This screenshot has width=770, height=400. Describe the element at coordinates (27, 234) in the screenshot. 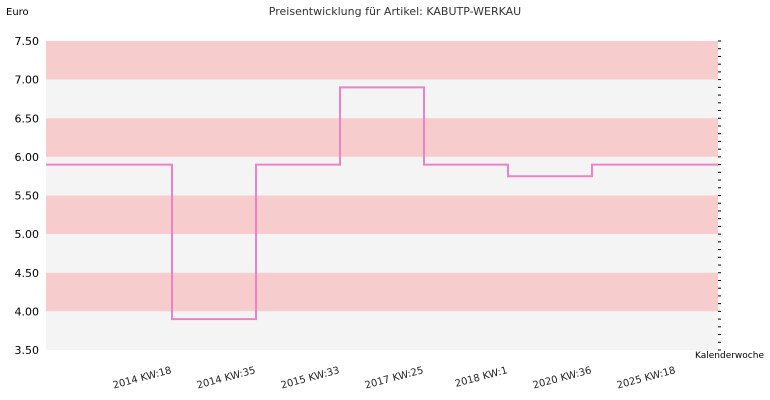

I see `y-tick-label: 5.00` at that location.